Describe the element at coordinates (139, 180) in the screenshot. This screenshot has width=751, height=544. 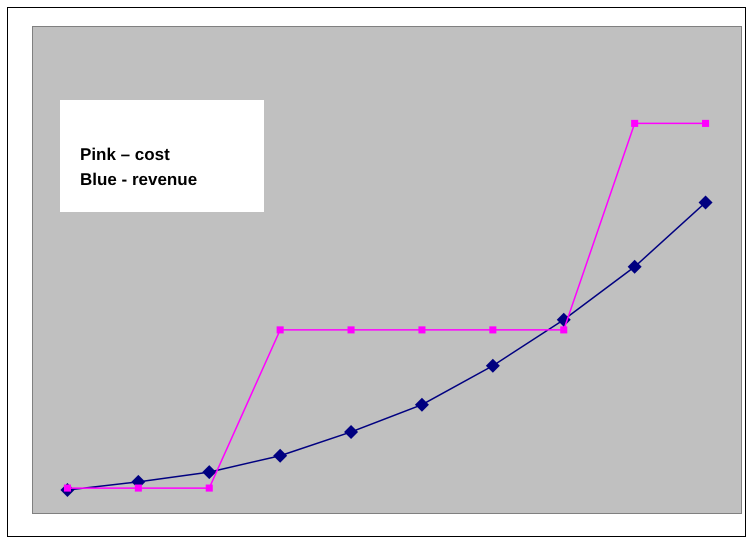
I see `annotation: Blue - revenue` at that location.